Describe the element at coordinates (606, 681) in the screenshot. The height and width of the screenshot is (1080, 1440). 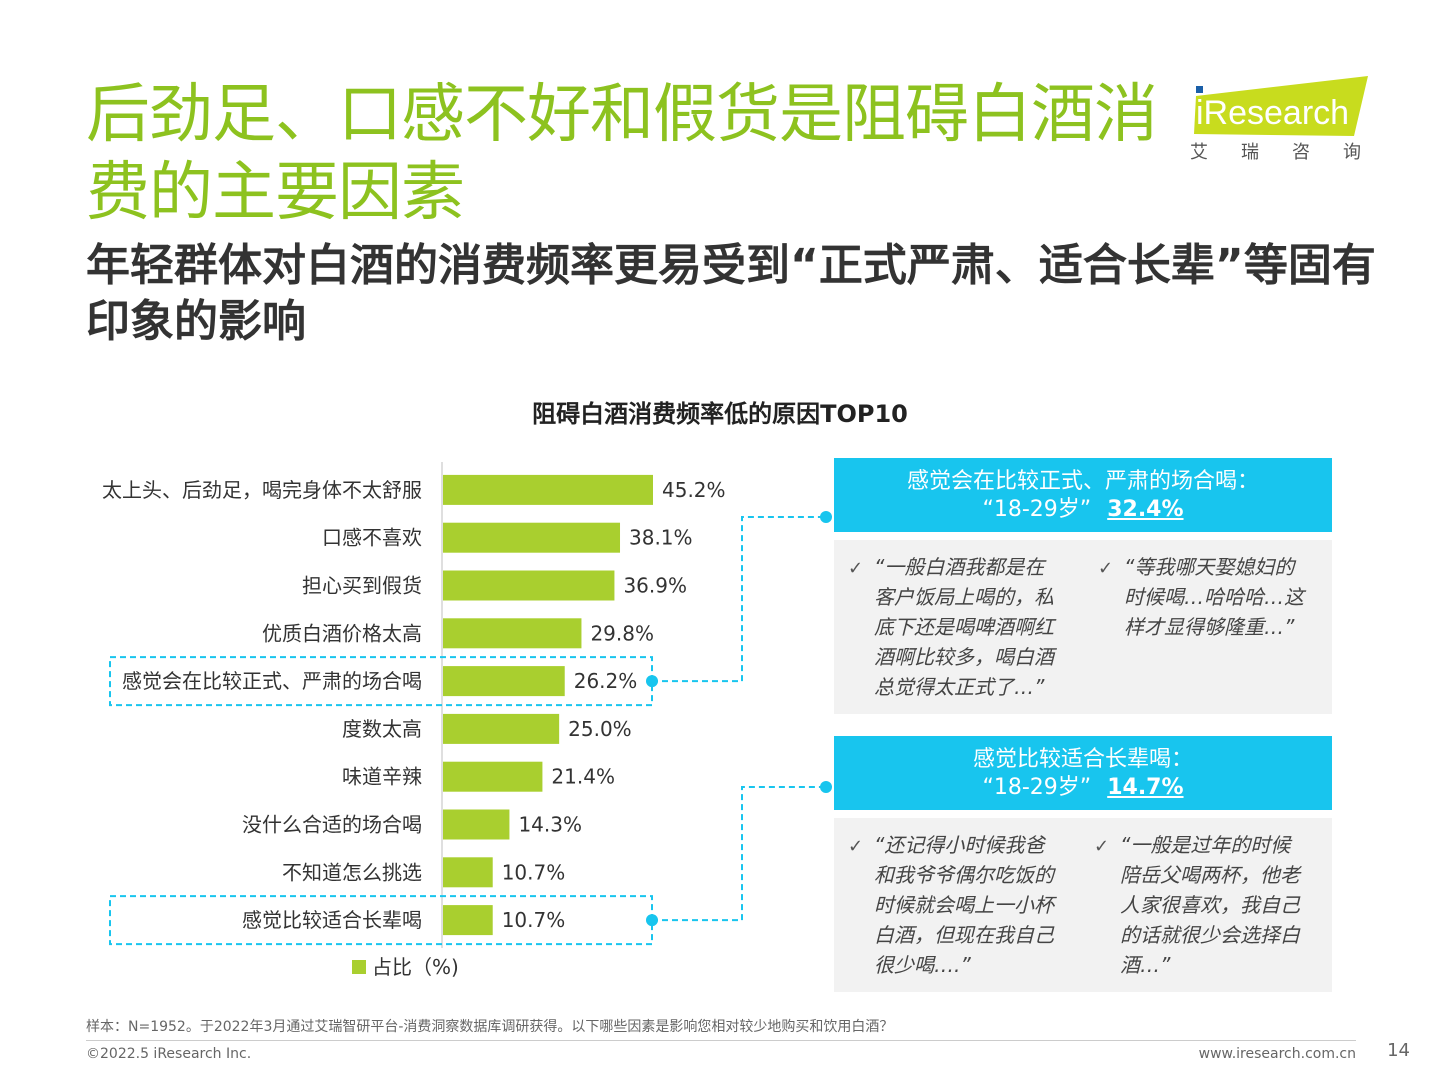
I see `data-label: 26.2%` at that location.